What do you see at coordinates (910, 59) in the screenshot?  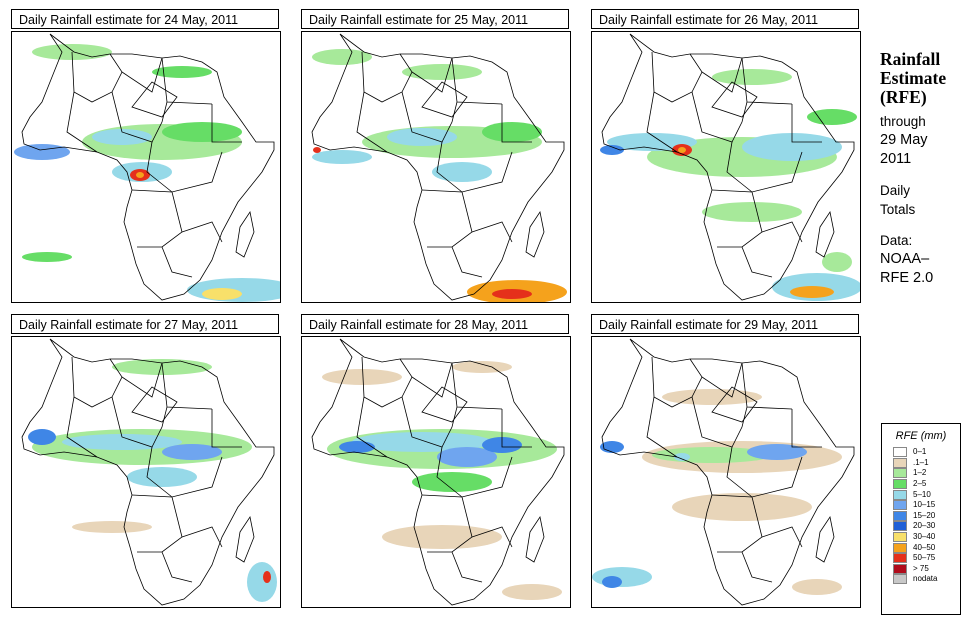 I see `sidebar-title-line1: Rainfall` at bounding box center [910, 59].